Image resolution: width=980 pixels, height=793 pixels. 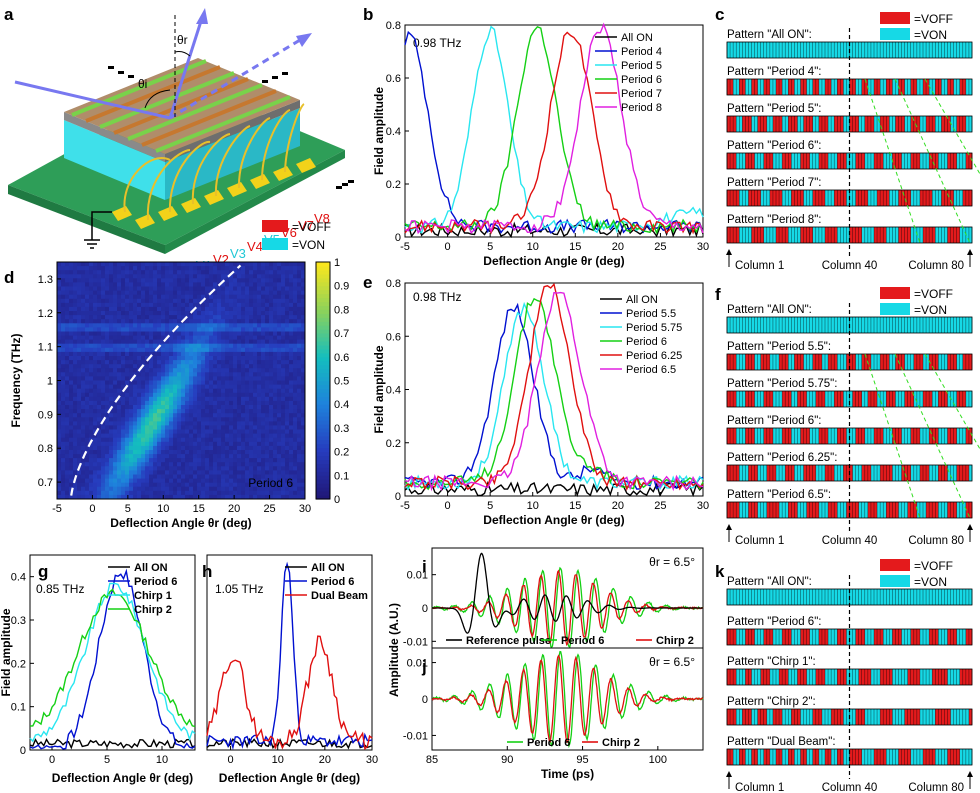 I want to click on i-legend-entry: Chirp 2, so click(x=675, y=641).